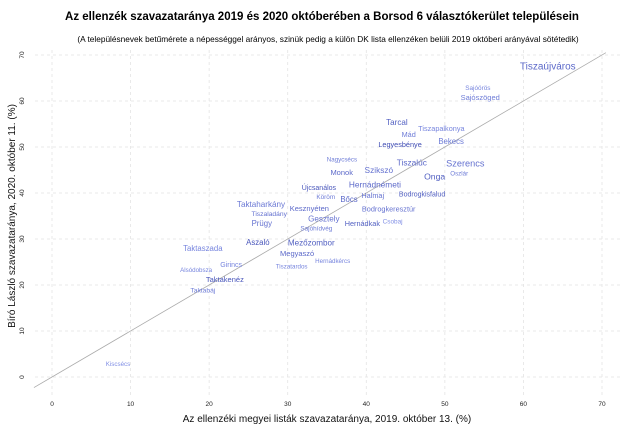 Image resolution: width=640 pixels, height=430 pixels. I want to click on x-tick-label: 70, so click(602, 404).